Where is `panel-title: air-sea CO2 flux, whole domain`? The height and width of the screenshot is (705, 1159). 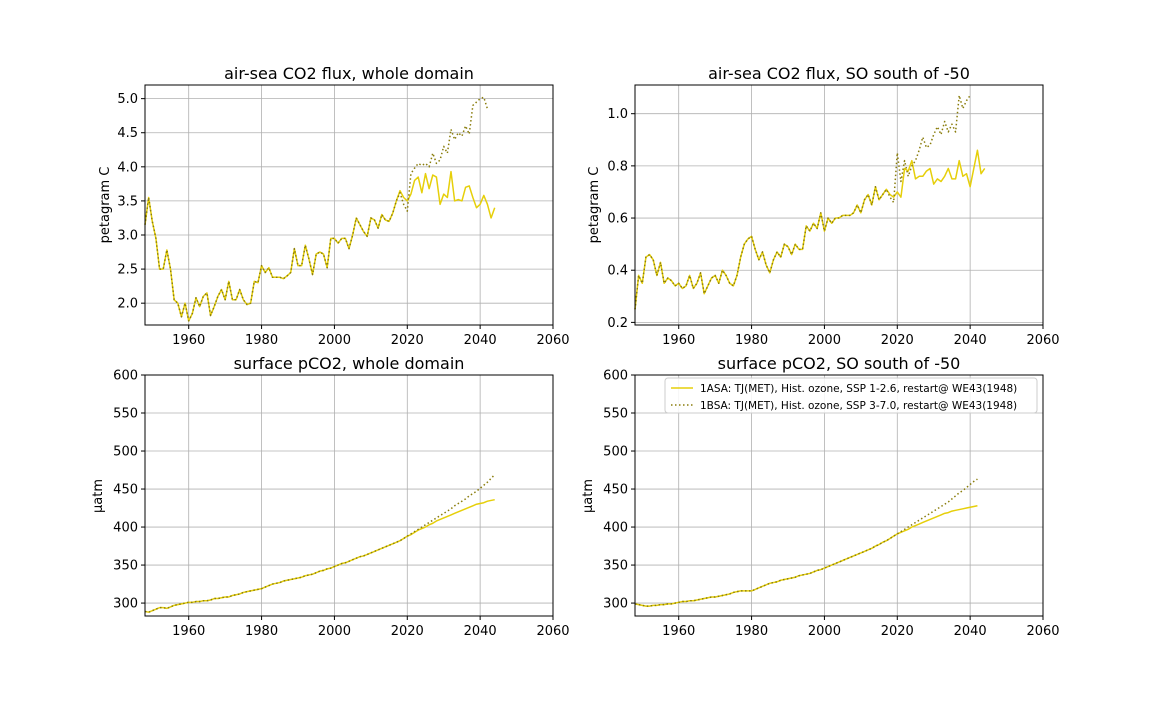 panel-title: air-sea CO2 flux, whole domain is located at coordinates (349, 73).